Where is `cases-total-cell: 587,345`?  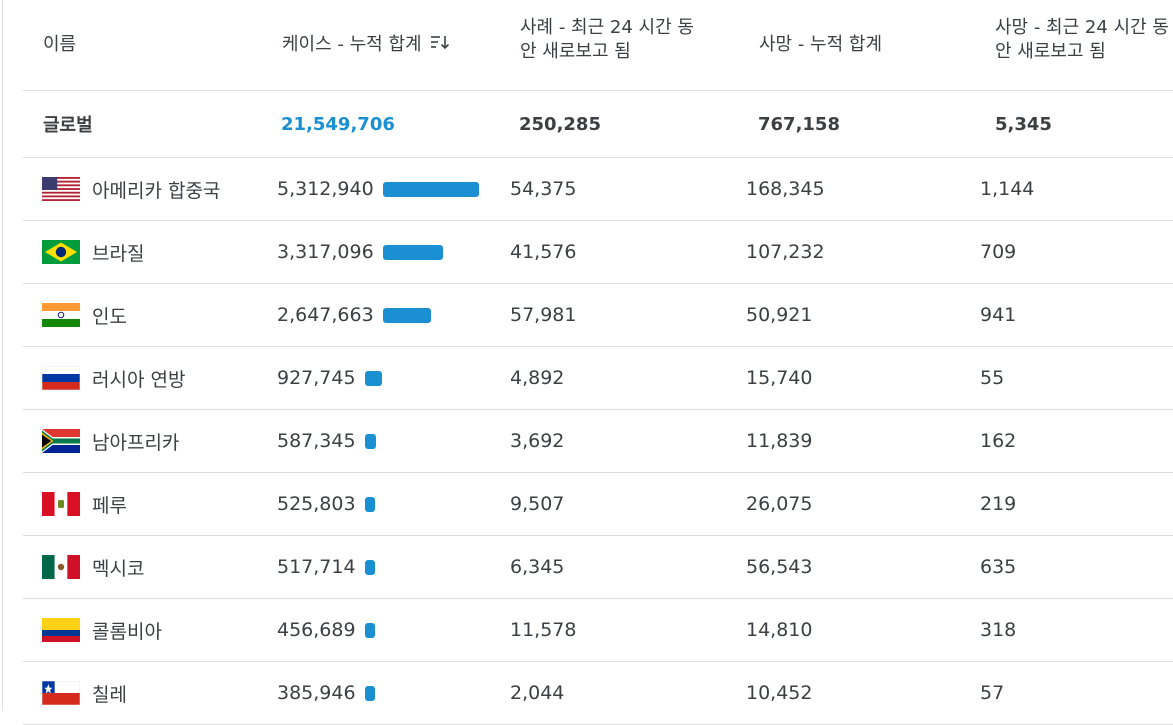 cases-total-cell: 587,345 is located at coordinates (326, 441).